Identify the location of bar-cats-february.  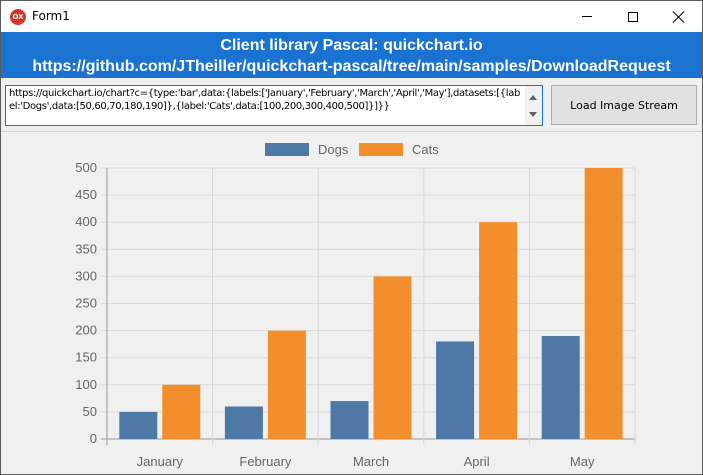
(286, 384).